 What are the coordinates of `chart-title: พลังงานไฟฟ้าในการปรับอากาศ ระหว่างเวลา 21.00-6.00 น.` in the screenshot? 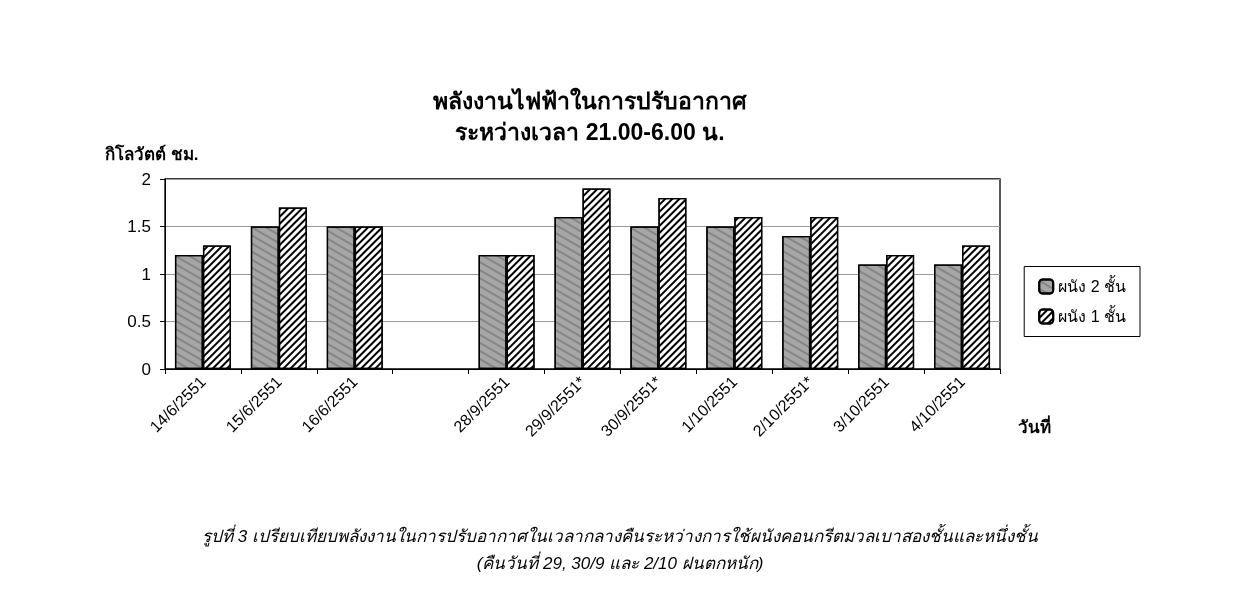 It's located at (590, 115).